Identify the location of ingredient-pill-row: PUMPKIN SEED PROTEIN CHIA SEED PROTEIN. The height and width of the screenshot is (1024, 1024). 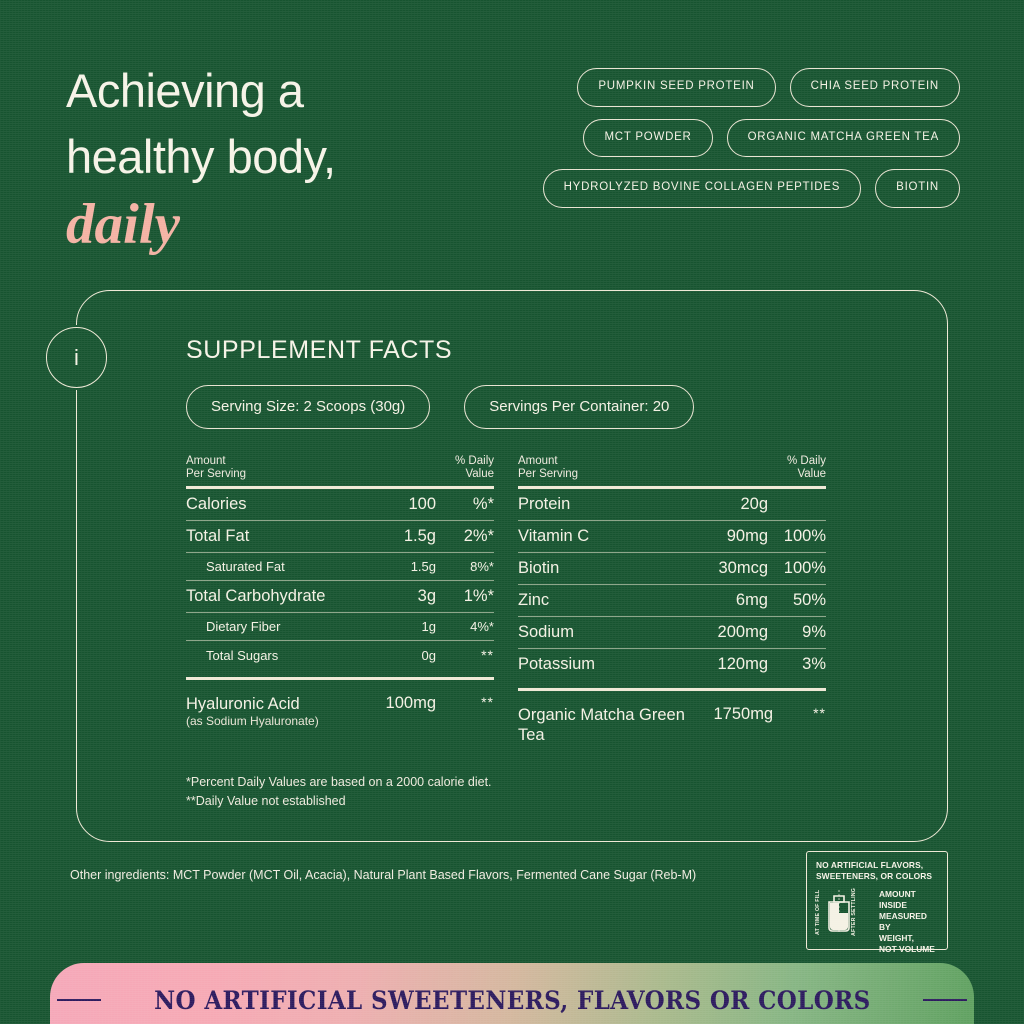
(740, 87).